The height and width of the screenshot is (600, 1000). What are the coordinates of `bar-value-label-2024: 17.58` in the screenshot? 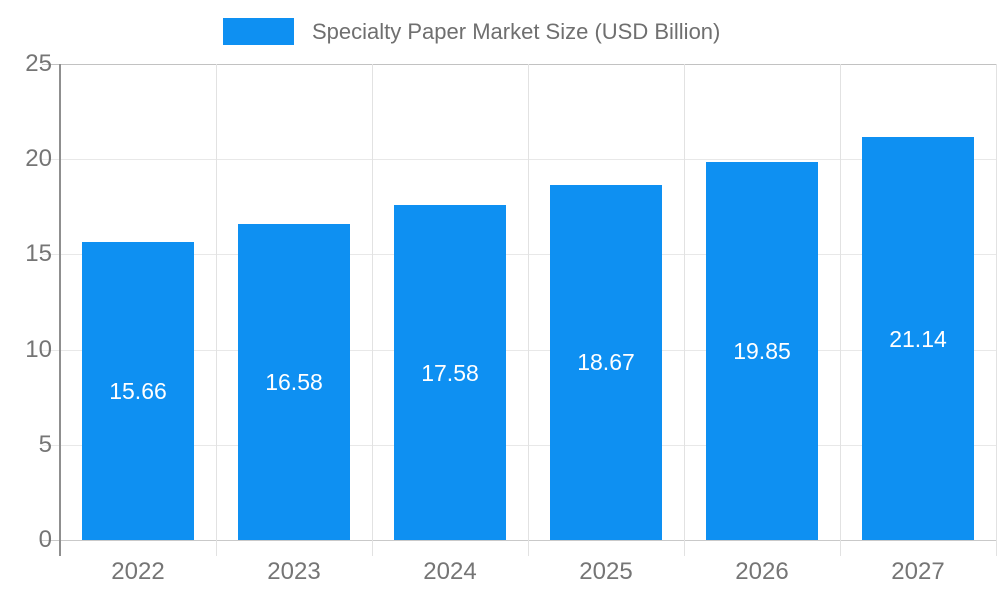 It's located at (450, 373).